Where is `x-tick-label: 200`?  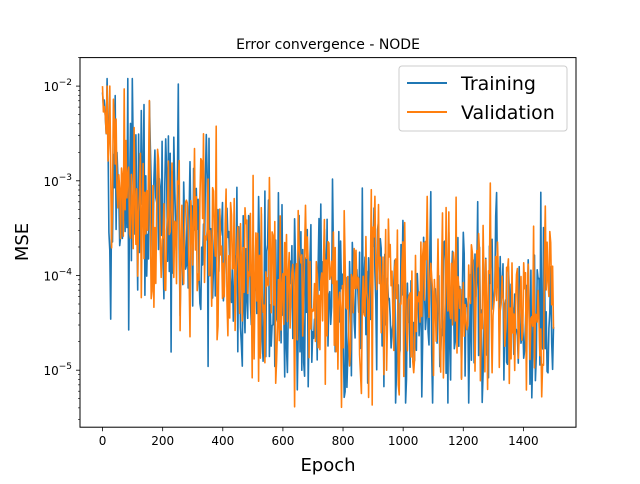
x-tick-label: 200 is located at coordinates (162, 441).